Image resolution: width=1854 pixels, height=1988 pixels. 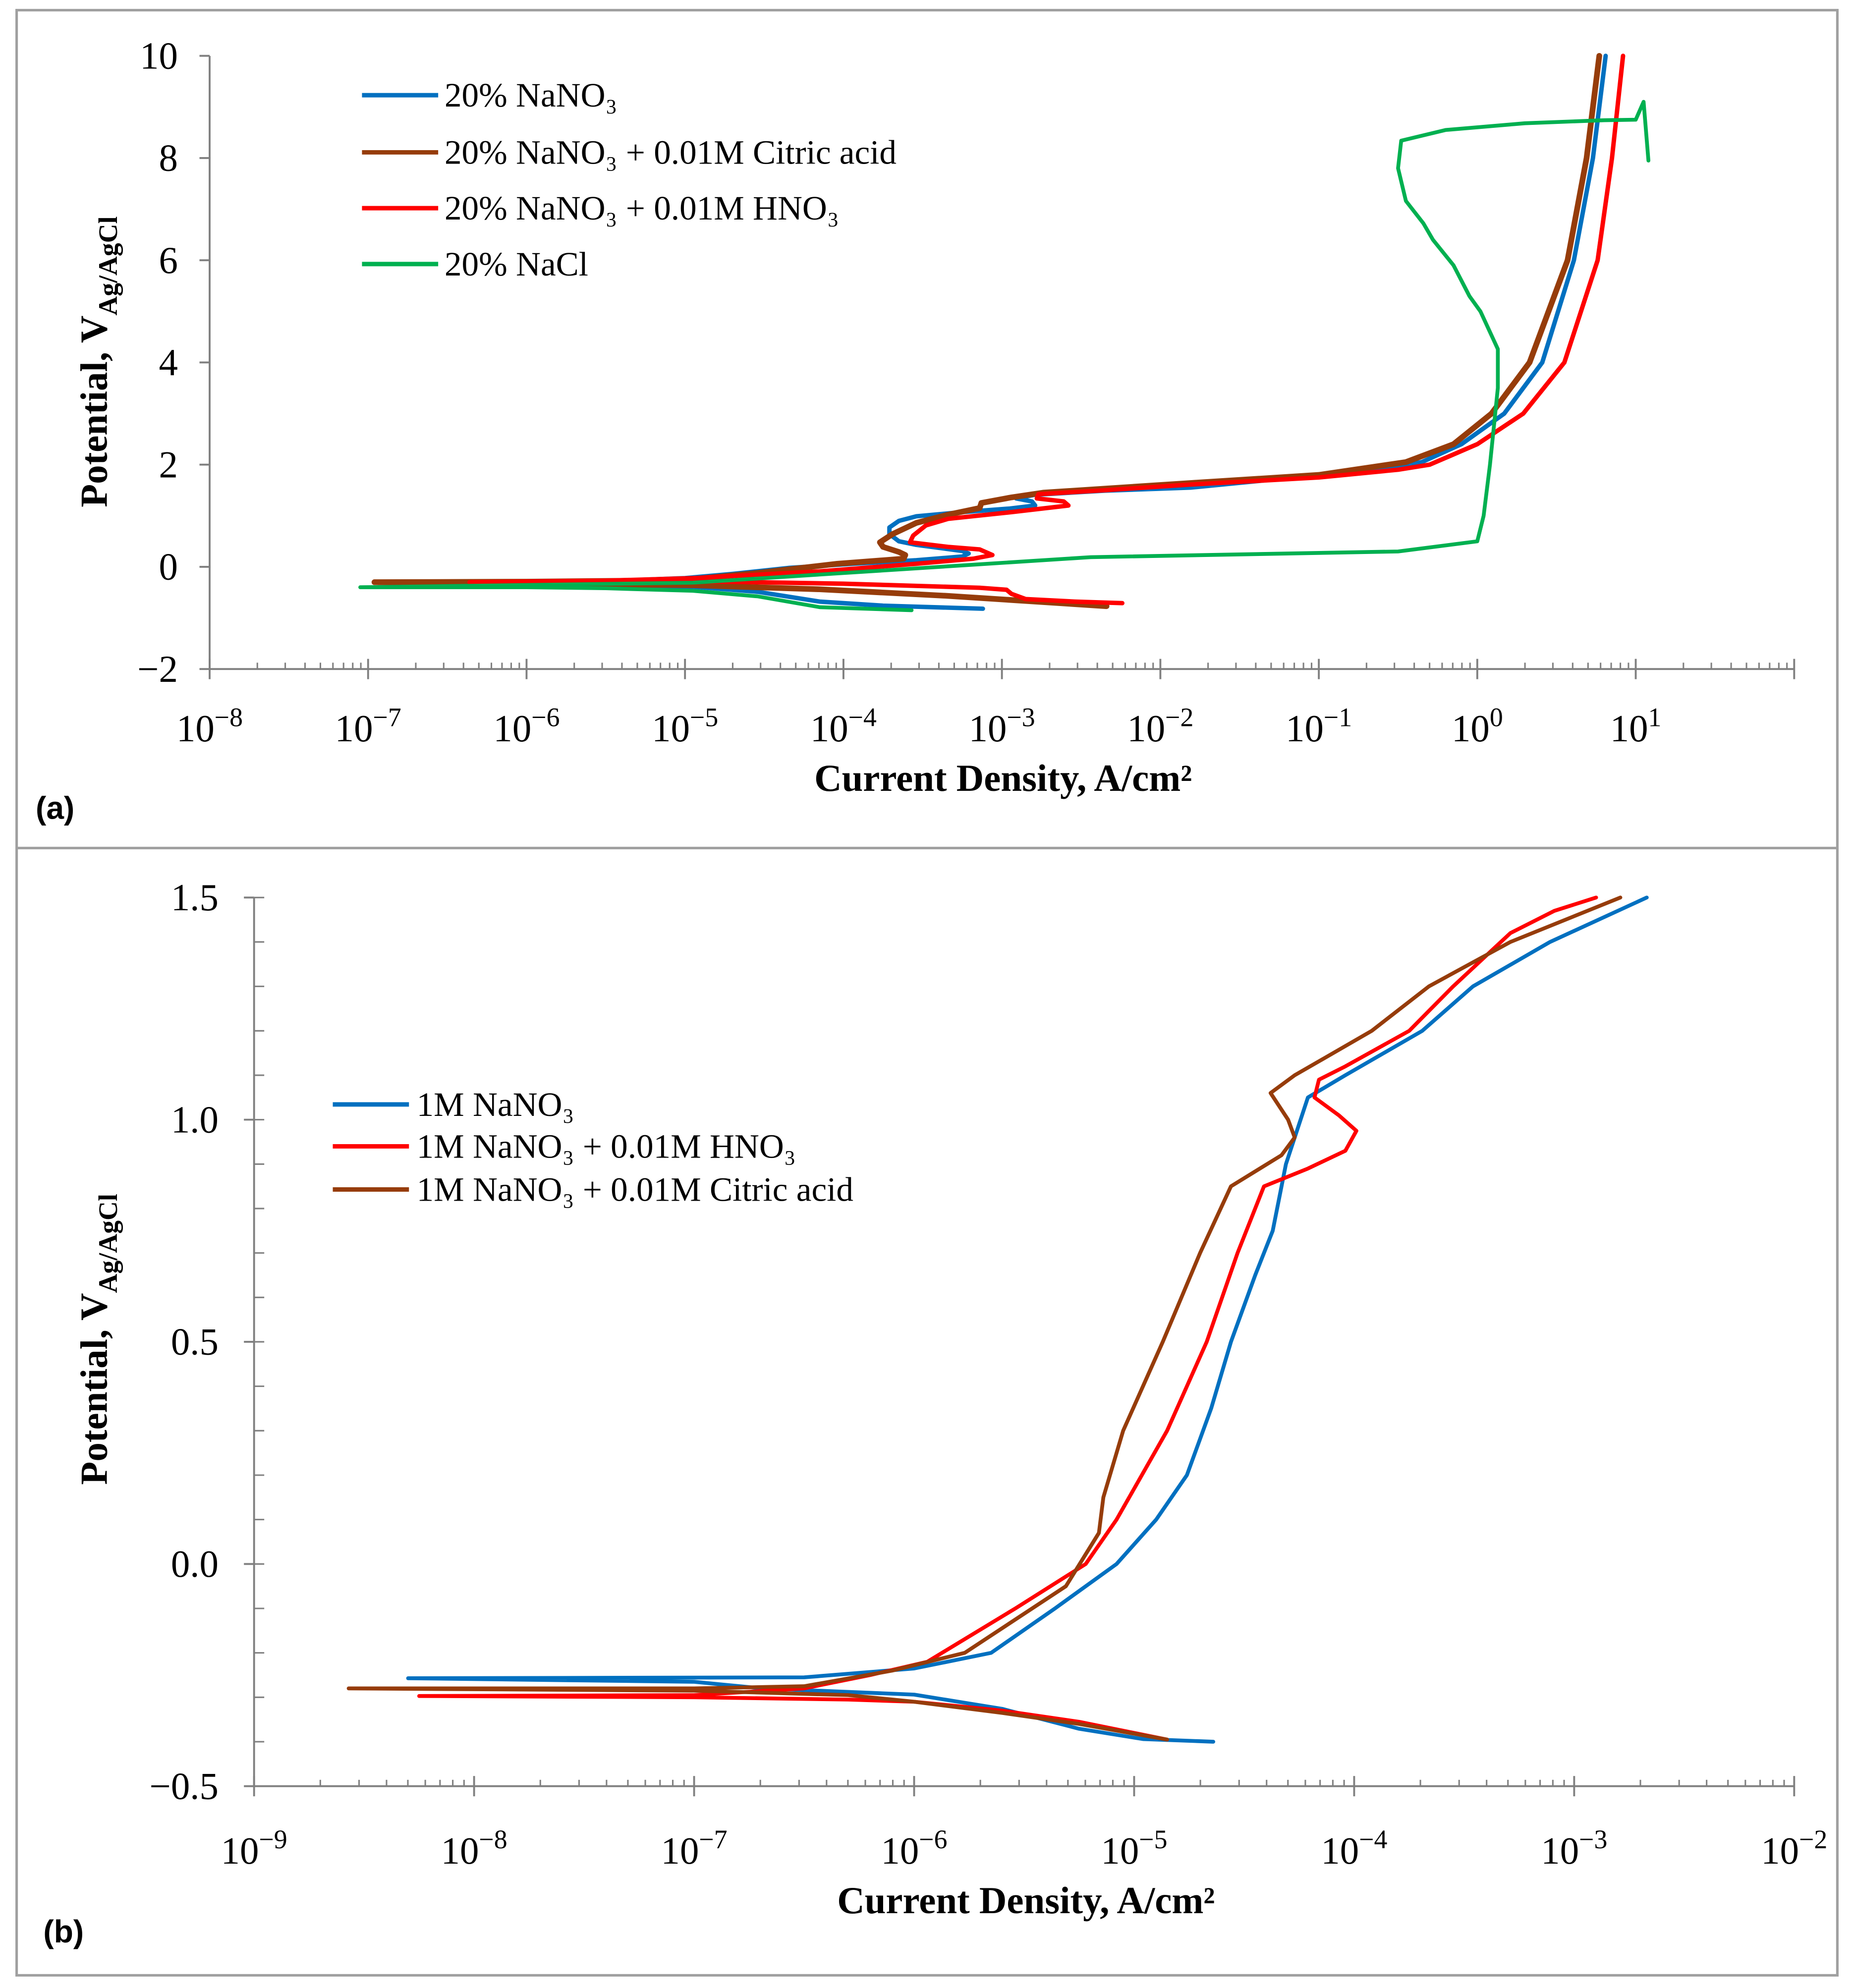 What do you see at coordinates (168, 158) in the screenshot?
I see `y-tick-label: 8` at bounding box center [168, 158].